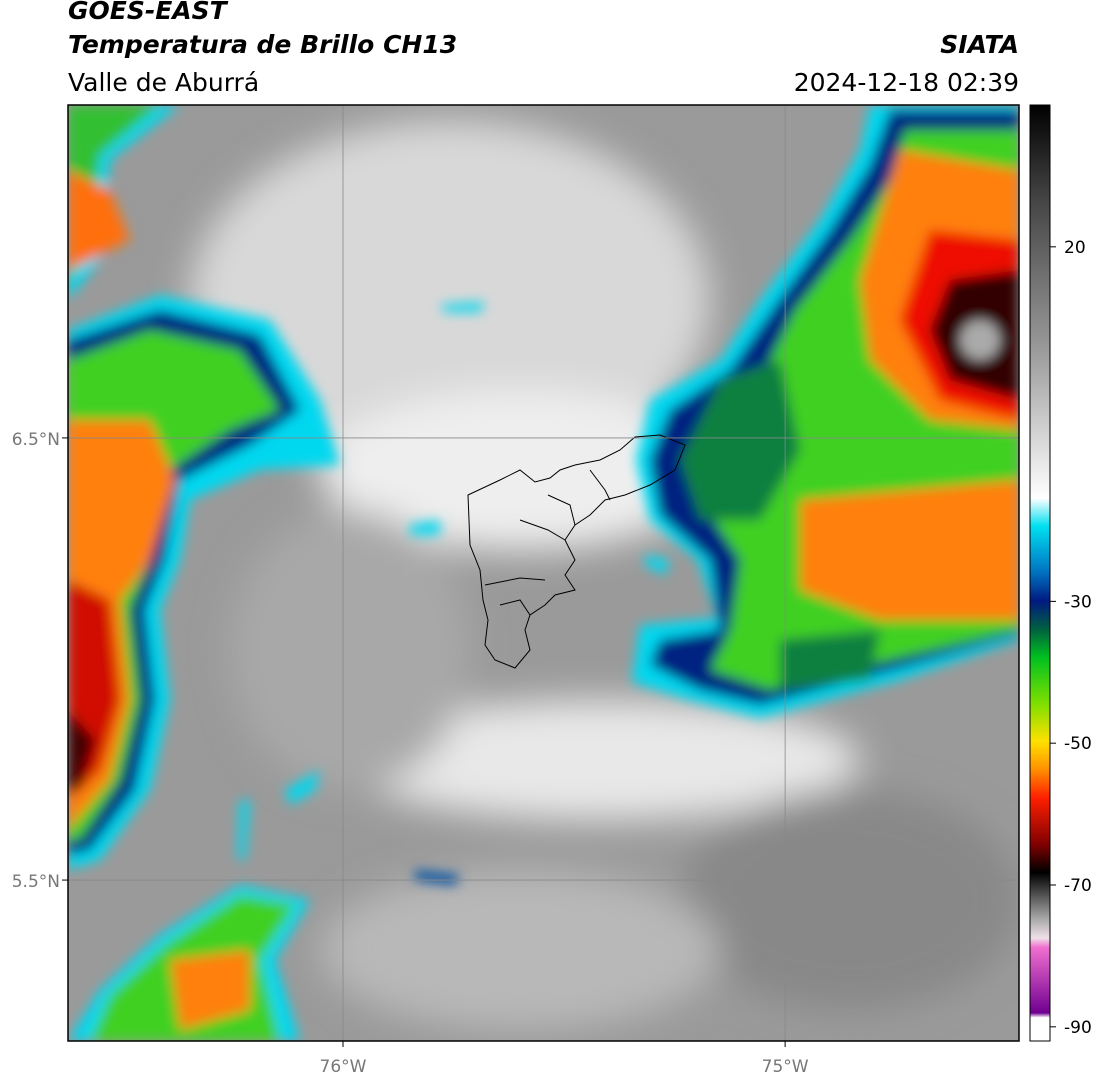  What do you see at coordinates (785, 1067) in the screenshot?
I see `lon-label: 75°W` at bounding box center [785, 1067].